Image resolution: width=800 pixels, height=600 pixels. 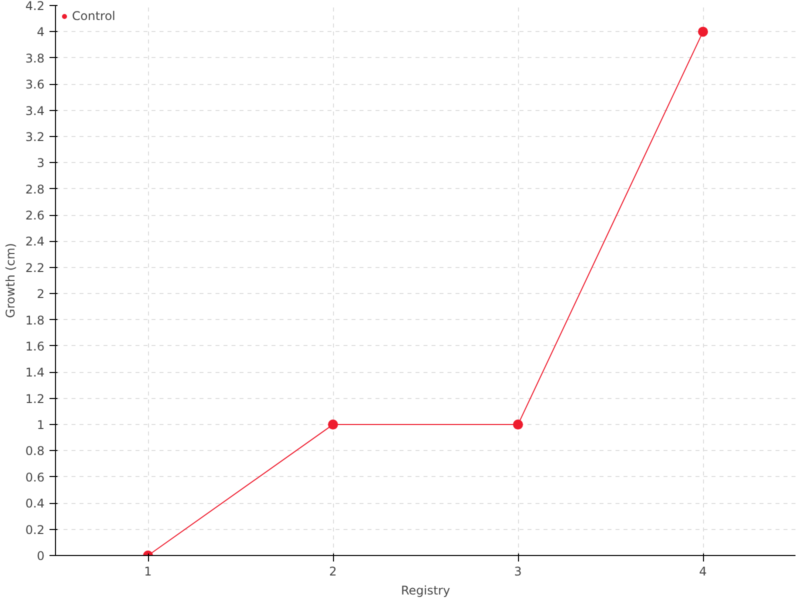 I want to click on y-tick-label: 0.2, so click(x=35, y=529).